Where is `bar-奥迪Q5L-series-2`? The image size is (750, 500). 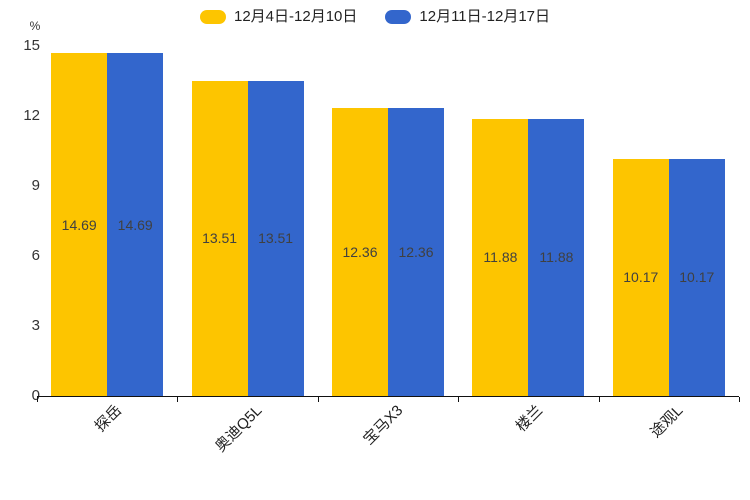
bar-奥迪Q5L-series-2 is located at coordinates (275, 238).